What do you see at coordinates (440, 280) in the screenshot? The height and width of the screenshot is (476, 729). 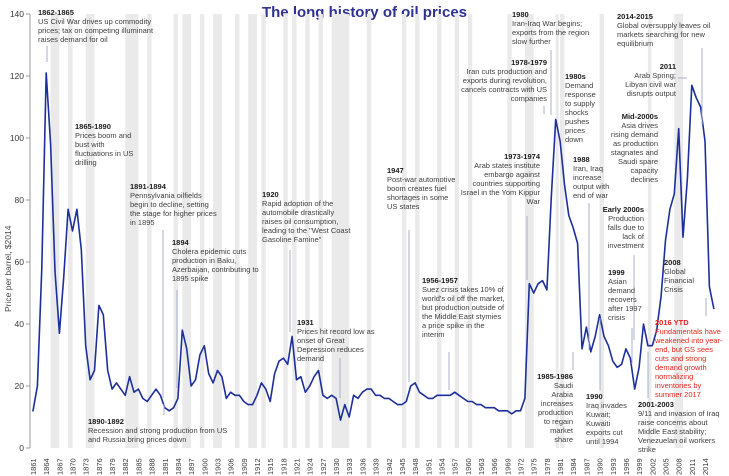 I see `annotation-year: 1956-1957` at bounding box center [440, 280].